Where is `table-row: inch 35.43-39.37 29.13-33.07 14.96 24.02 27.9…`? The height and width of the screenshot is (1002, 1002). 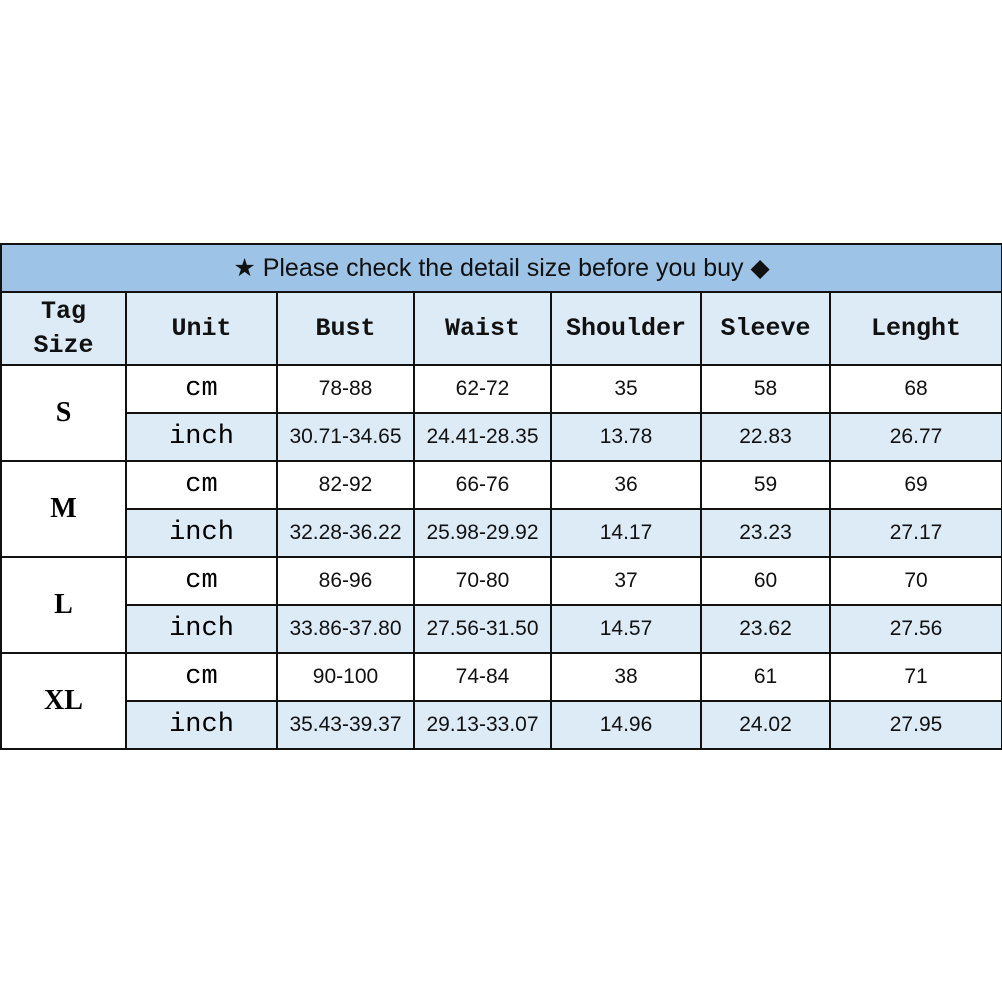
table-row: inch 35.43-39.37 29.13-33.07 14.96 24.02 27.9… is located at coordinates (501, 725).